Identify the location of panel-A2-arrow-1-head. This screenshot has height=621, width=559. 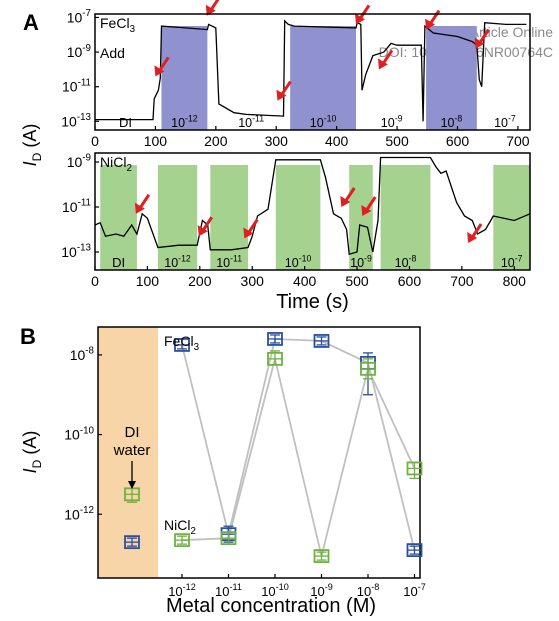
(202, 231).